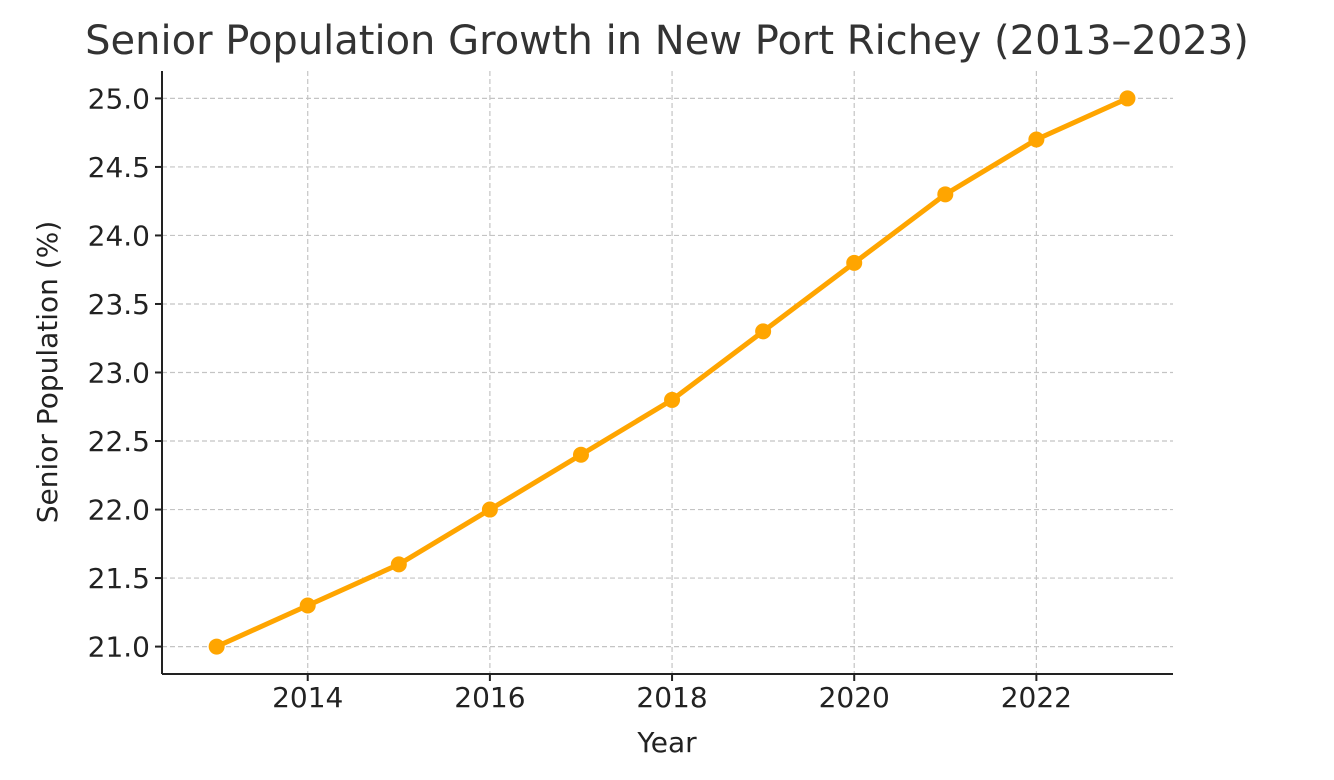 The width and height of the screenshot is (1334, 780). What do you see at coordinates (119, 373) in the screenshot?
I see `y-tick-label: 23.0` at bounding box center [119, 373].